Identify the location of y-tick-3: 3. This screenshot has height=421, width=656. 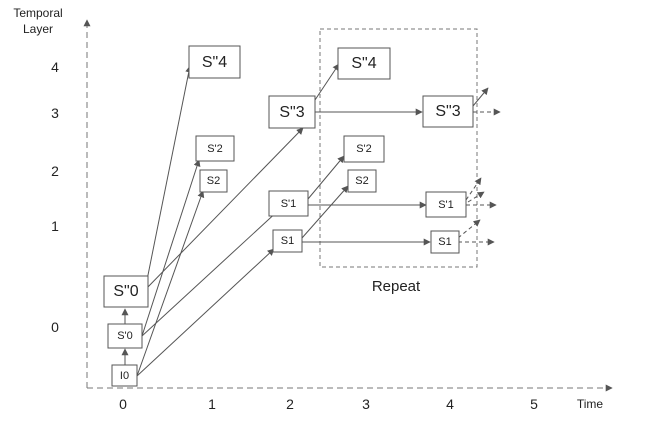
(55, 113).